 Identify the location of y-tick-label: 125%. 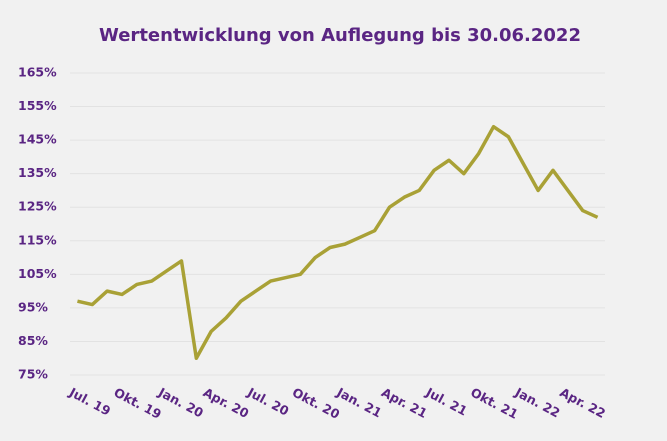
(37, 206).